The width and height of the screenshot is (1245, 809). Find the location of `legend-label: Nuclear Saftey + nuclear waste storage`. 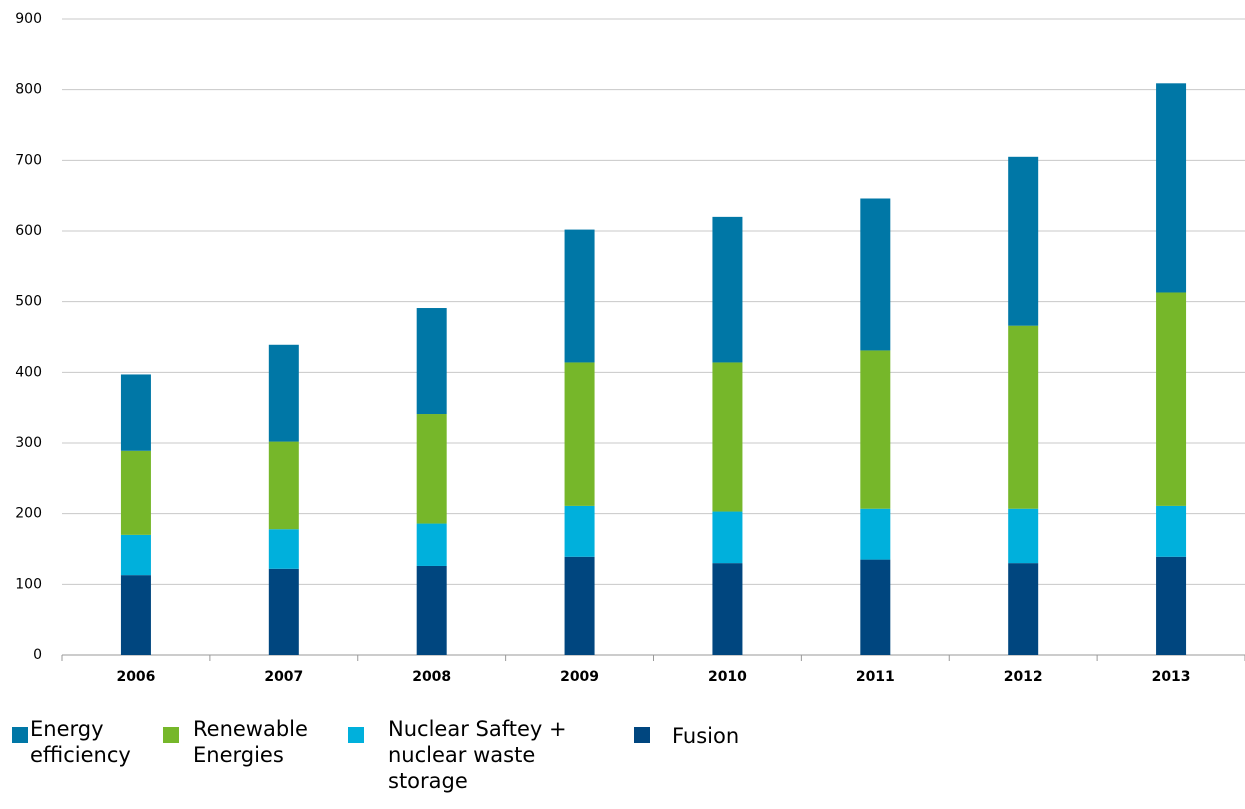

legend-label: Nuclear Saftey + nuclear waste storage is located at coordinates (477, 755).